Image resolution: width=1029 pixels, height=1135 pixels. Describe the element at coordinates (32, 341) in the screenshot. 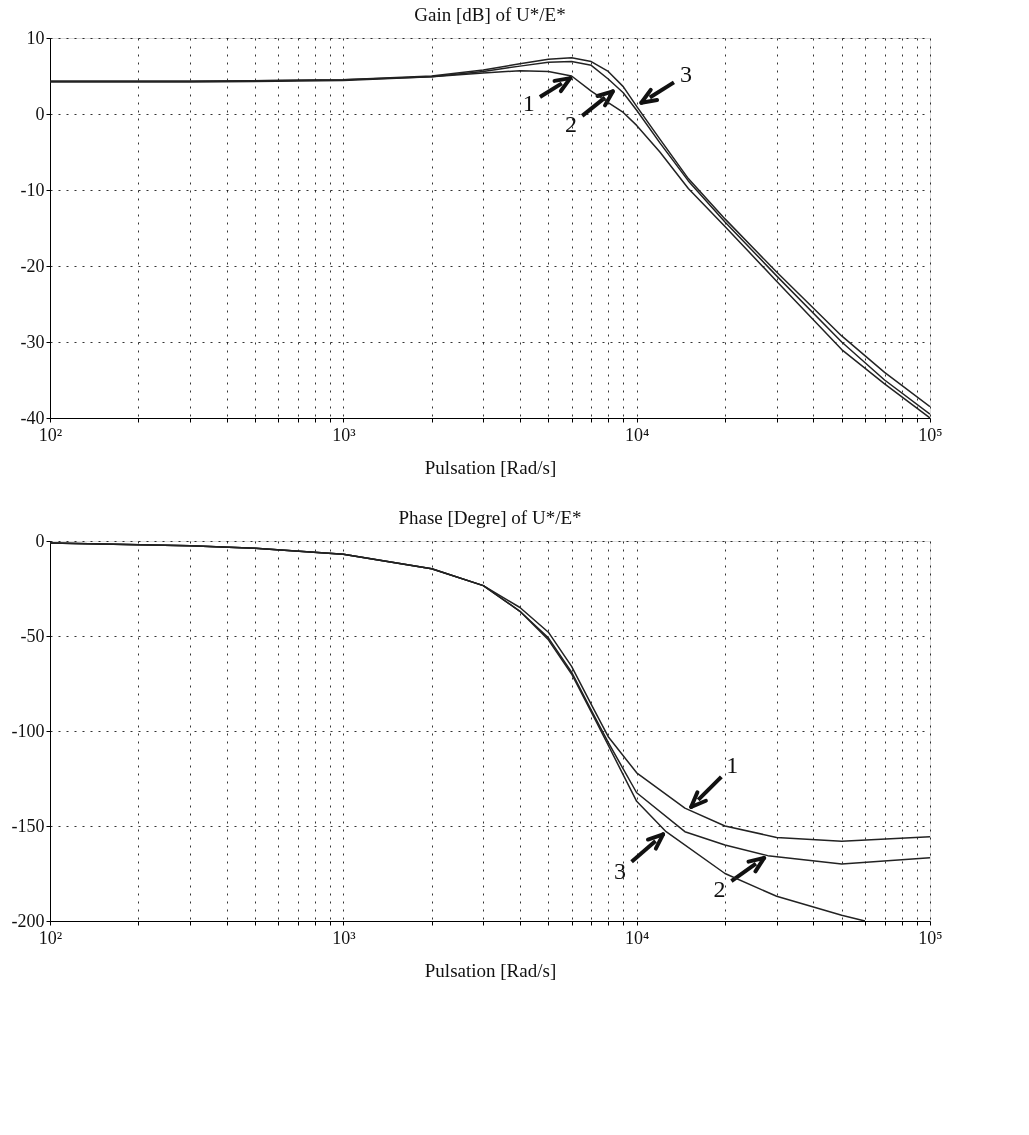

I see `y-tick-label: -30` at that location.